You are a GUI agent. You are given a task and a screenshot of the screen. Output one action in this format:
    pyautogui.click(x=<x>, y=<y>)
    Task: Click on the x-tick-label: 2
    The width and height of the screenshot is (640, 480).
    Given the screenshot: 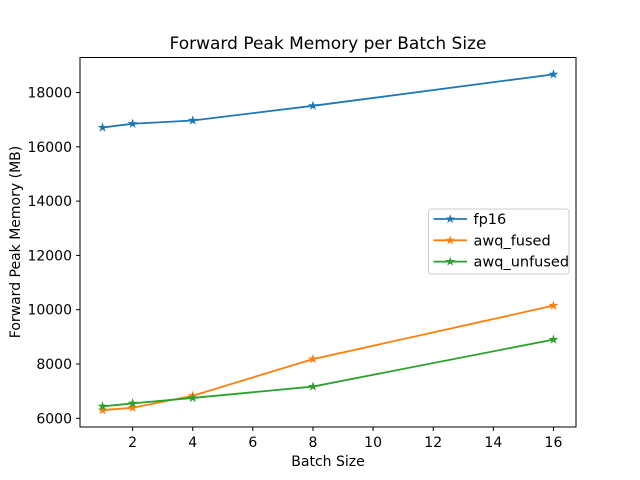 What is the action you would take?
    pyautogui.click(x=132, y=443)
    